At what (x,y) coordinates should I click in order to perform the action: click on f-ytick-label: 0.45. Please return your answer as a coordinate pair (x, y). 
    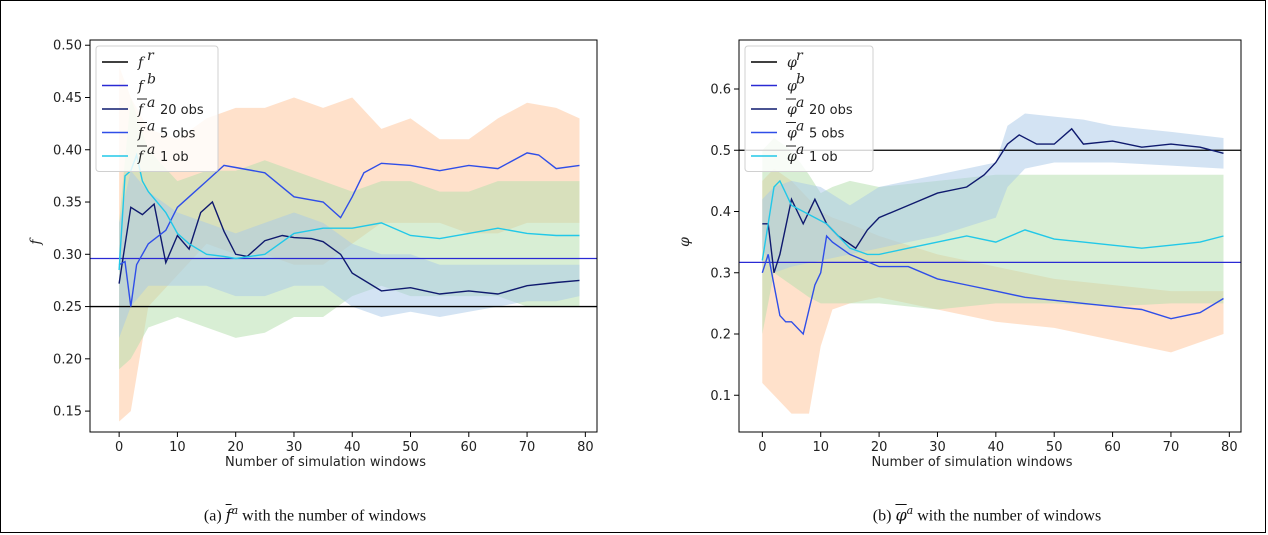
    Looking at the image, I should click on (67, 98).